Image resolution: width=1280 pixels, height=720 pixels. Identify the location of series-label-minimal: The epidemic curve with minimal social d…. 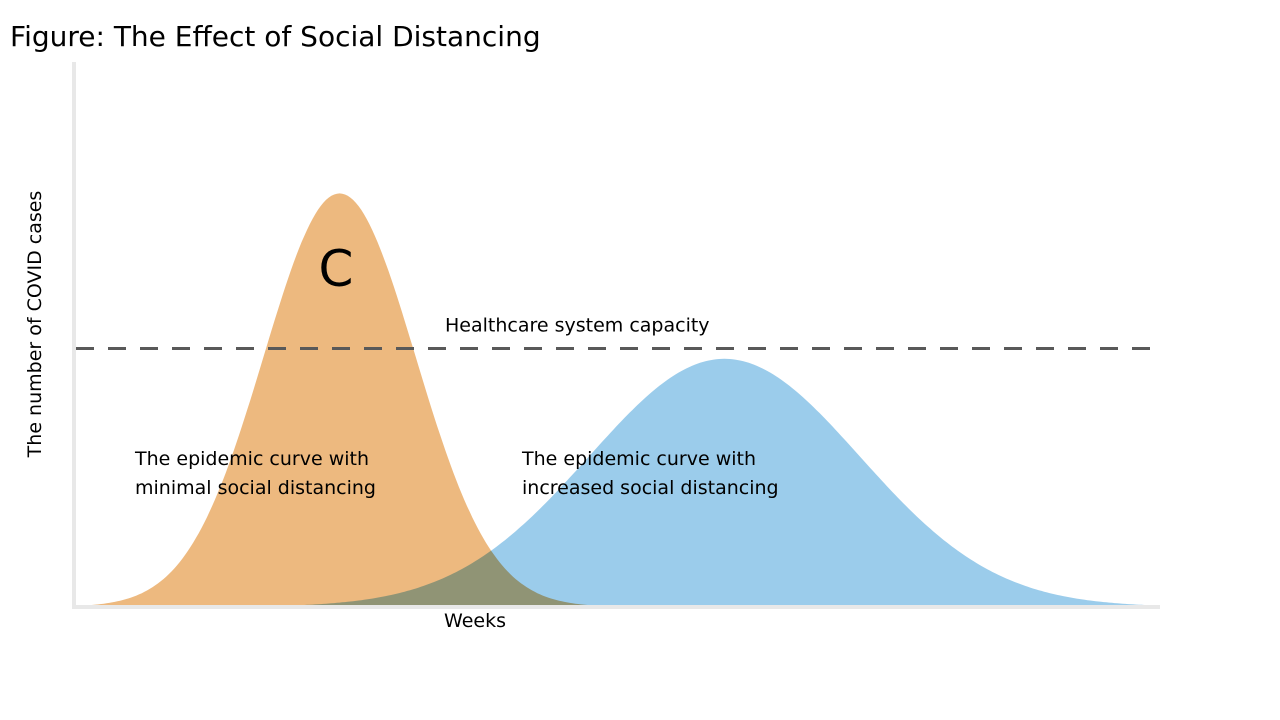
(255, 473).